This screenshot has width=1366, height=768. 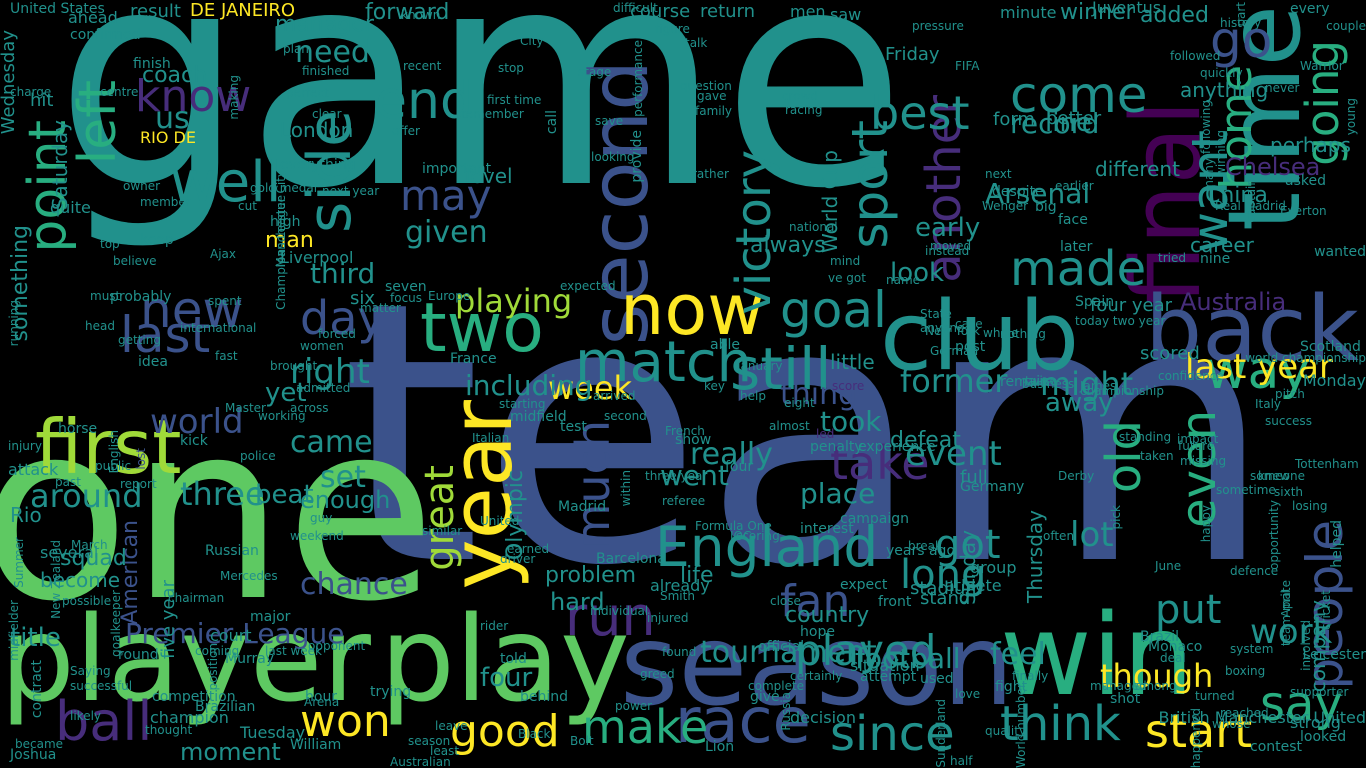 I want to click on word-stand: stand, so click(x=945, y=598).